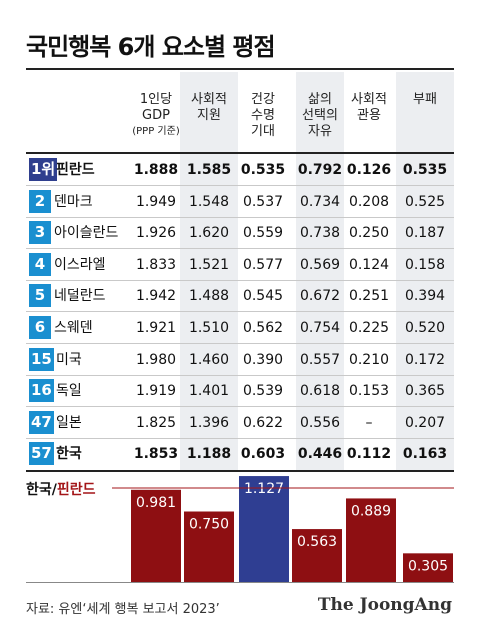 The width and height of the screenshot is (480, 637). Describe the element at coordinates (156, 296) in the screenshot. I see `table-cell: 1.942` at that location.